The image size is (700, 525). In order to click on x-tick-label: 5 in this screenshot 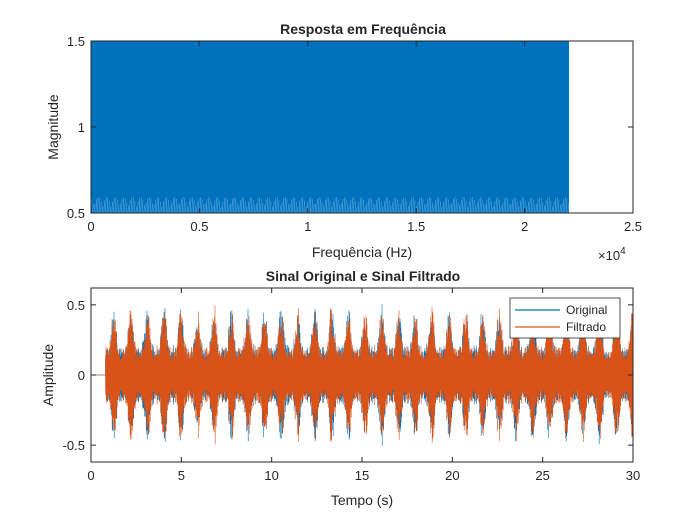, I will do `click(181, 475)`.